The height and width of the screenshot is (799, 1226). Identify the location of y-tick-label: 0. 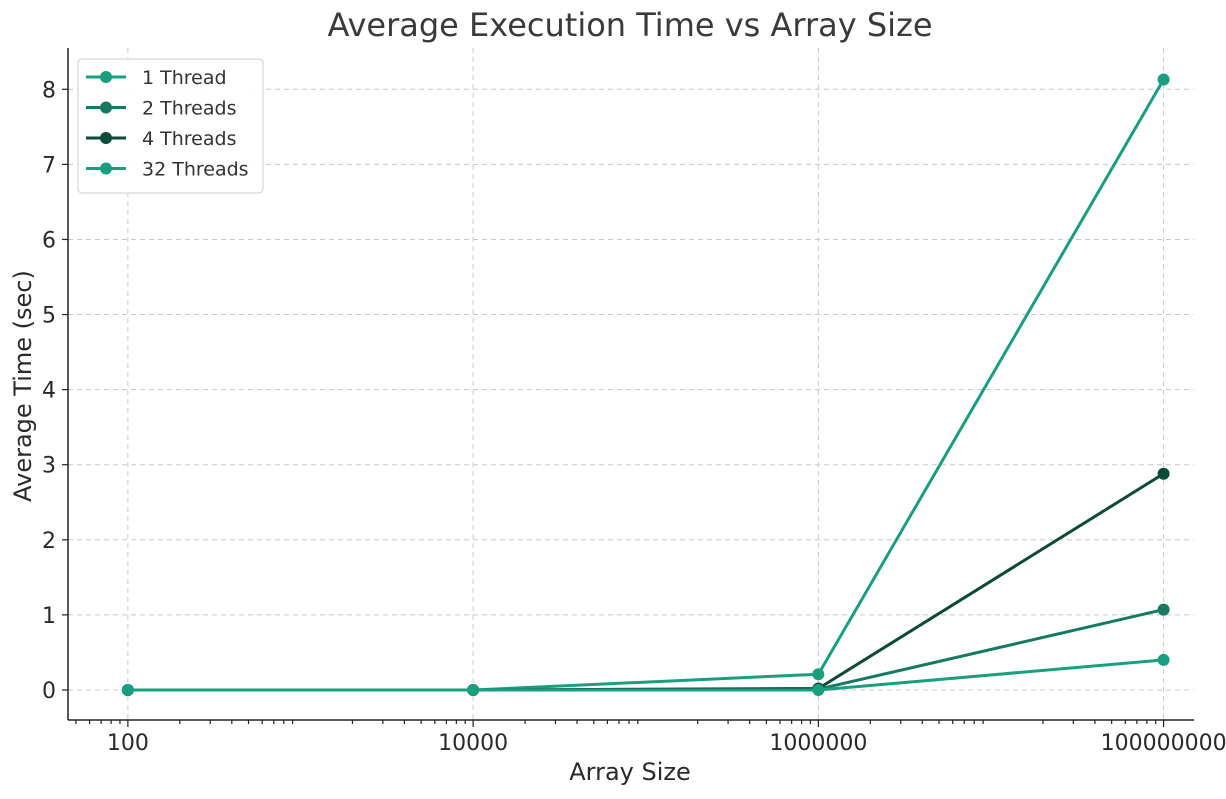
(49, 691).